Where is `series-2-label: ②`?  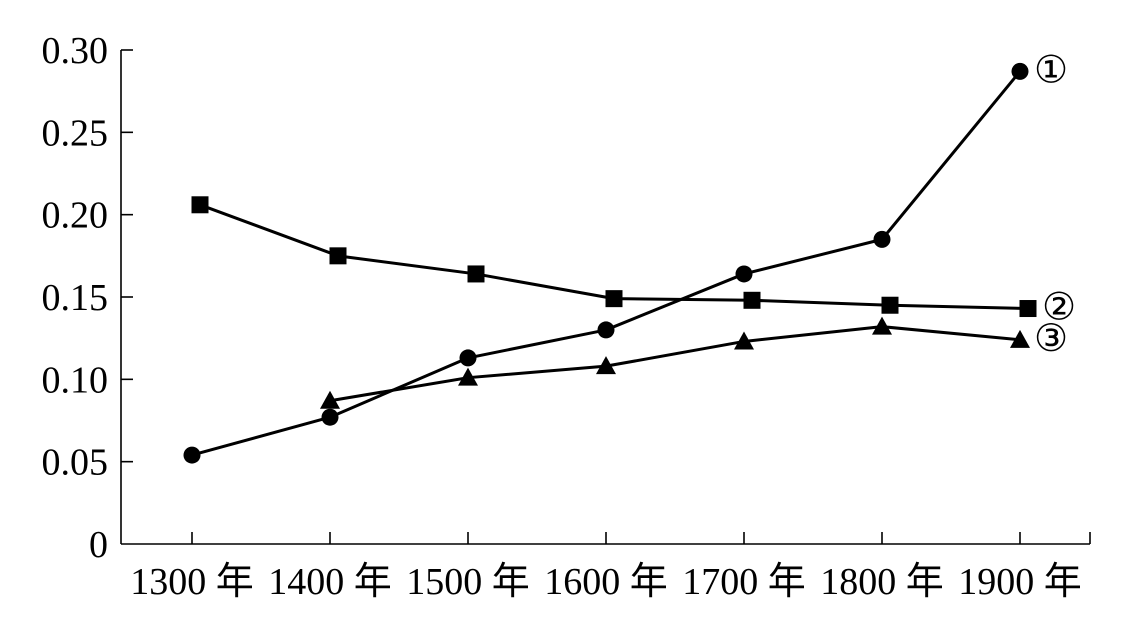 series-2-label: ② is located at coordinates (1059, 307).